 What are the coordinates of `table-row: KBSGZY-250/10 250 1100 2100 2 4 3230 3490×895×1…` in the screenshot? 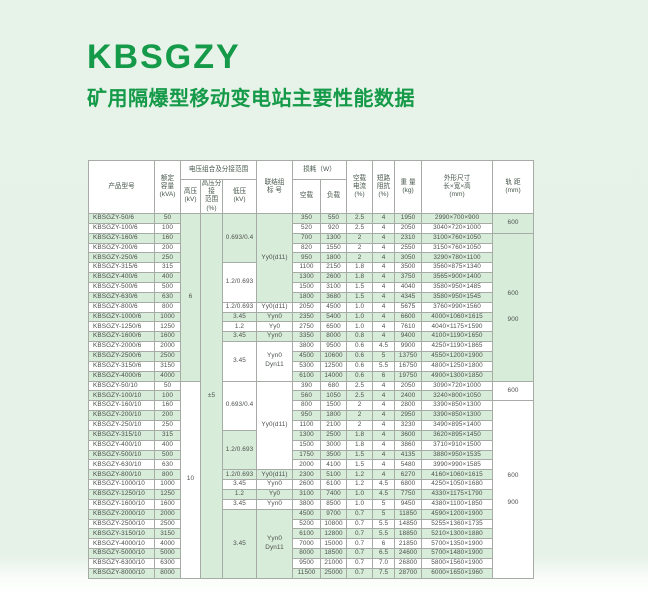 It's located at (311, 425).